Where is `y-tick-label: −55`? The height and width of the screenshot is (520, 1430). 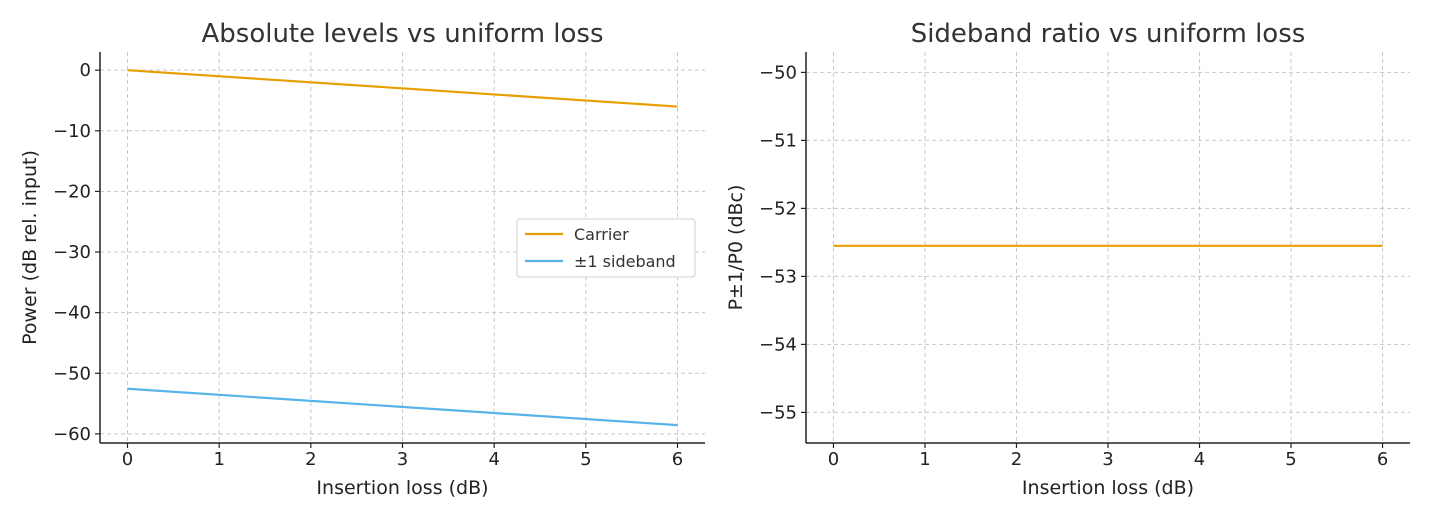
y-tick-label: −55 is located at coordinates (778, 412).